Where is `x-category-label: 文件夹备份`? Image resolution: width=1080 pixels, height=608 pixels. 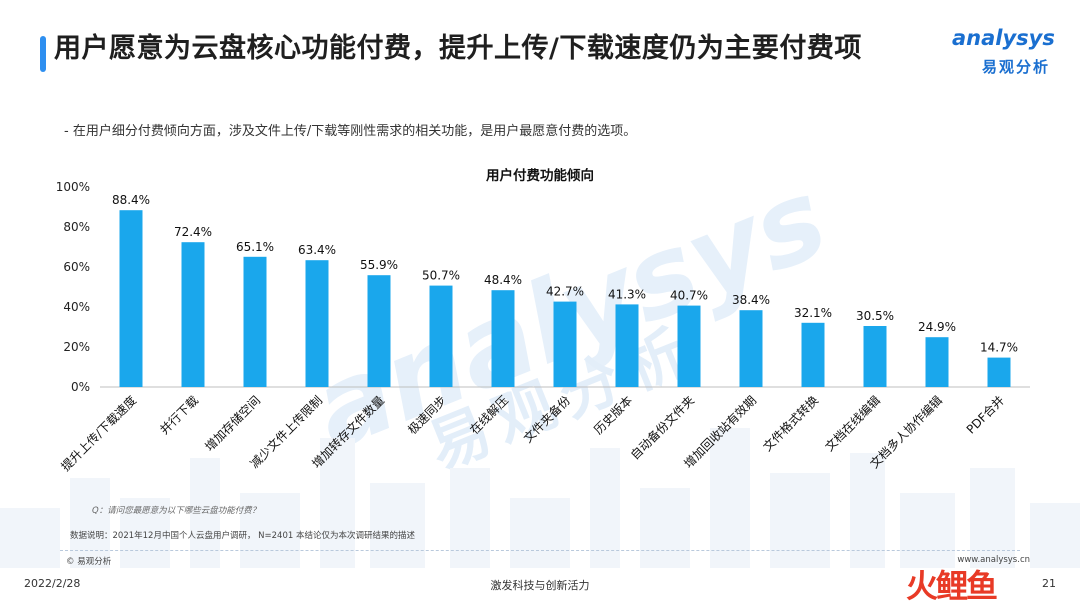
x-category-label: 文件夹备份 is located at coordinates (546, 419).